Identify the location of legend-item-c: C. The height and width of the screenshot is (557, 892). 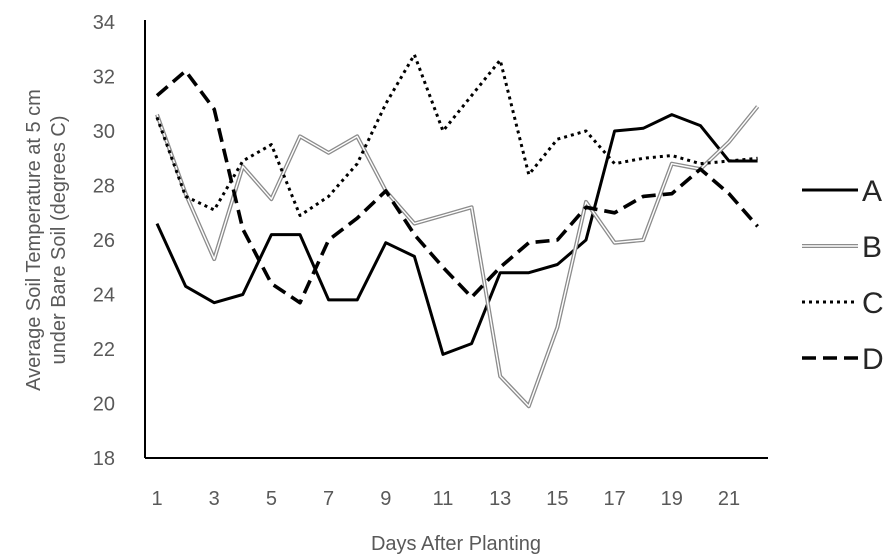
(843, 303).